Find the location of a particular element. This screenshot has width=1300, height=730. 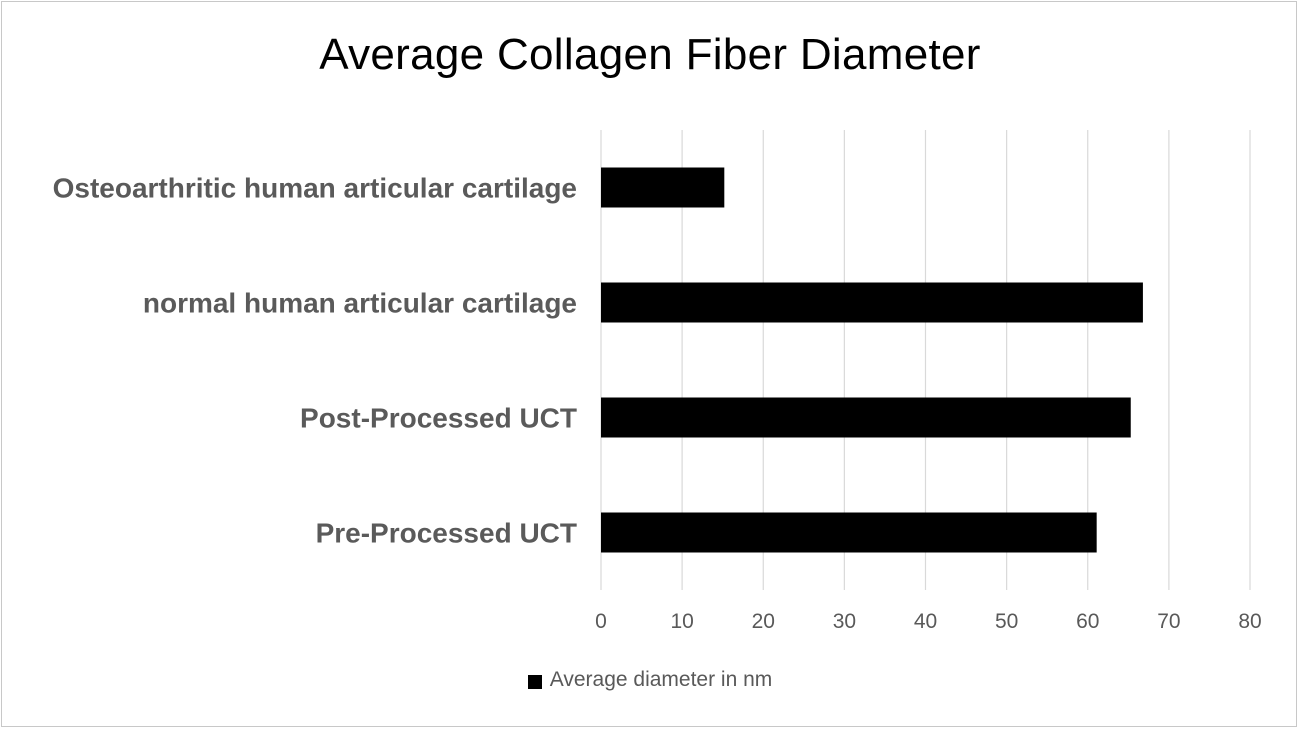

category-label: Osteoarthritic human articular cartilage is located at coordinates (315, 188).